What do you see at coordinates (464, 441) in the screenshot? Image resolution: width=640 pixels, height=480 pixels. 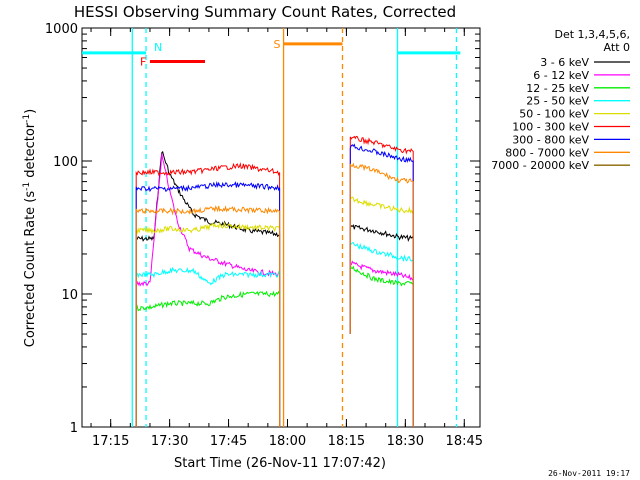 I see `x-tick-label-6: 18:45` at bounding box center [464, 441].